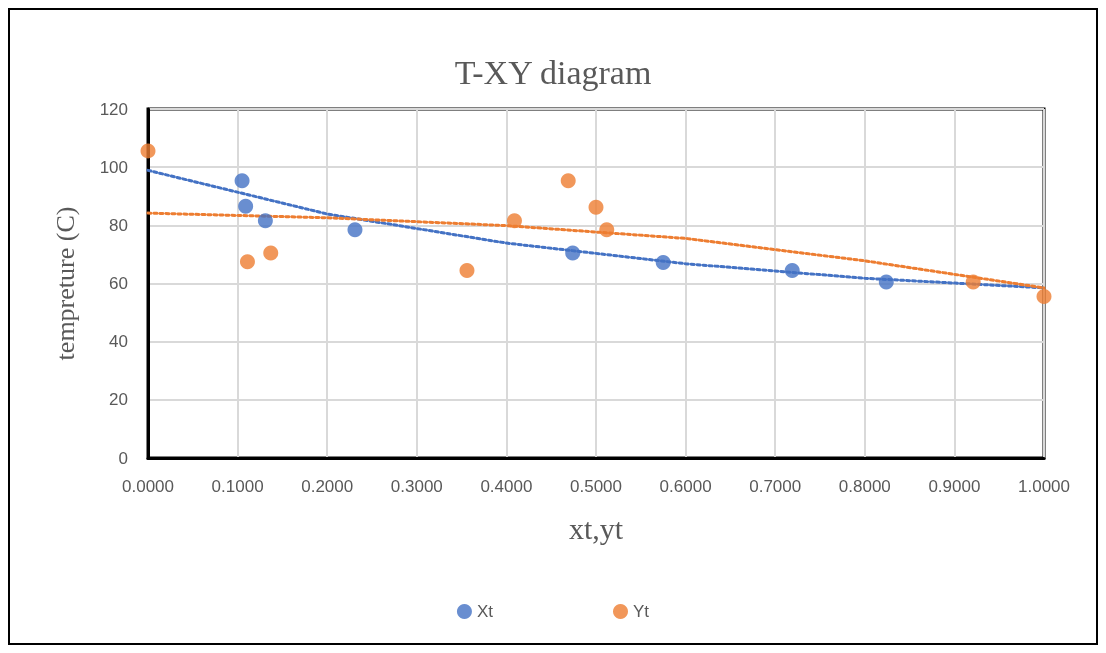  Describe the element at coordinates (416, 486) in the screenshot. I see `x-tick-label: 0.3000` at that location.